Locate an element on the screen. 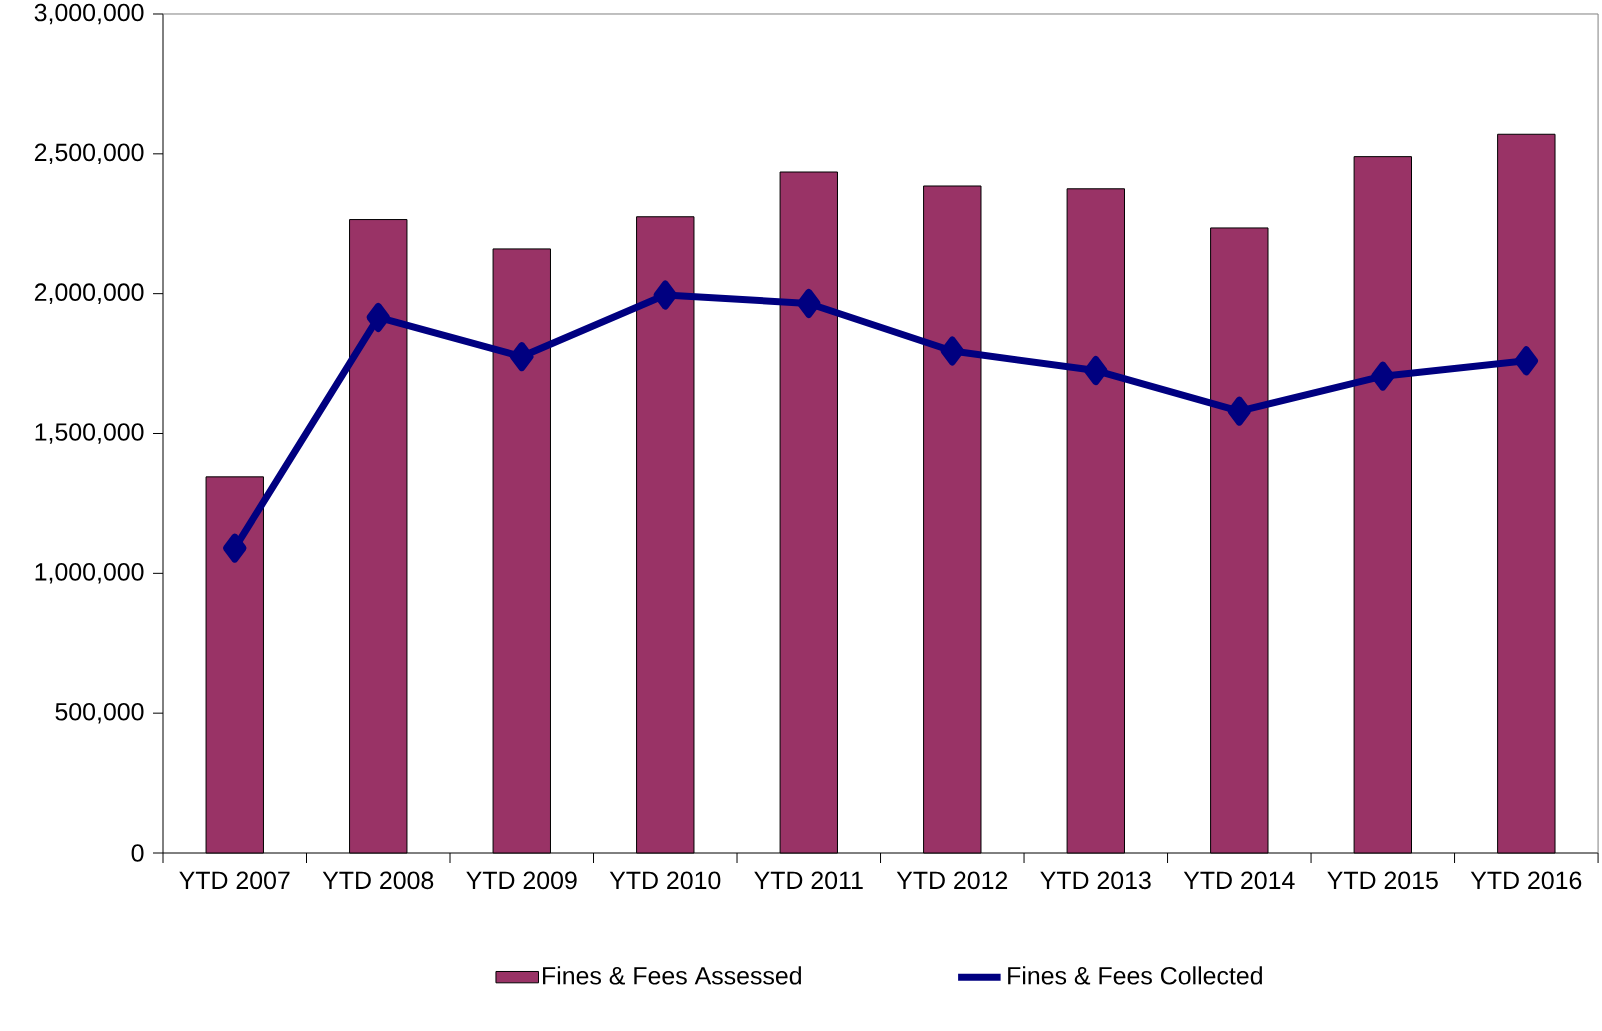 This screenshot has width=1602, height=1031. y-tick-label: 3,000,000 is located at coordinates (89, 14).